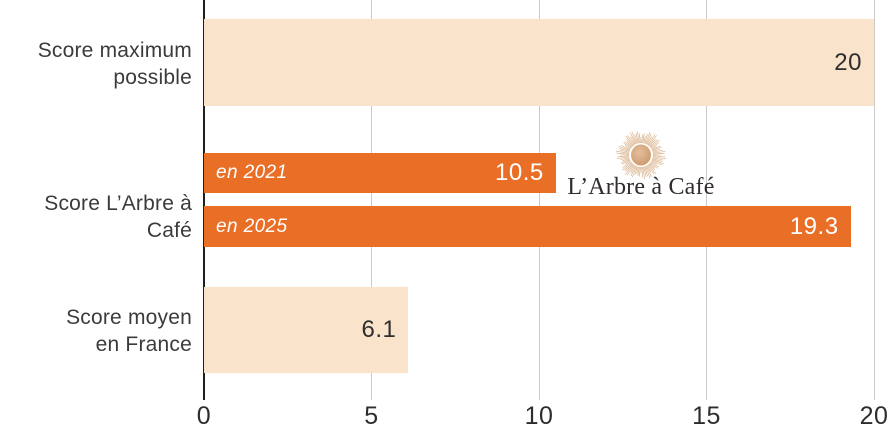  I want to click on bar-score-maximum-possible: 20, so click(539, 62).